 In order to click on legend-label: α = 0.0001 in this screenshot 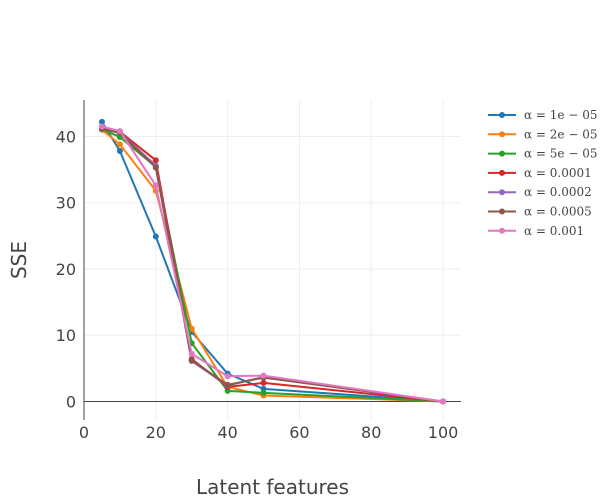, I will do `click(558, 173)`.